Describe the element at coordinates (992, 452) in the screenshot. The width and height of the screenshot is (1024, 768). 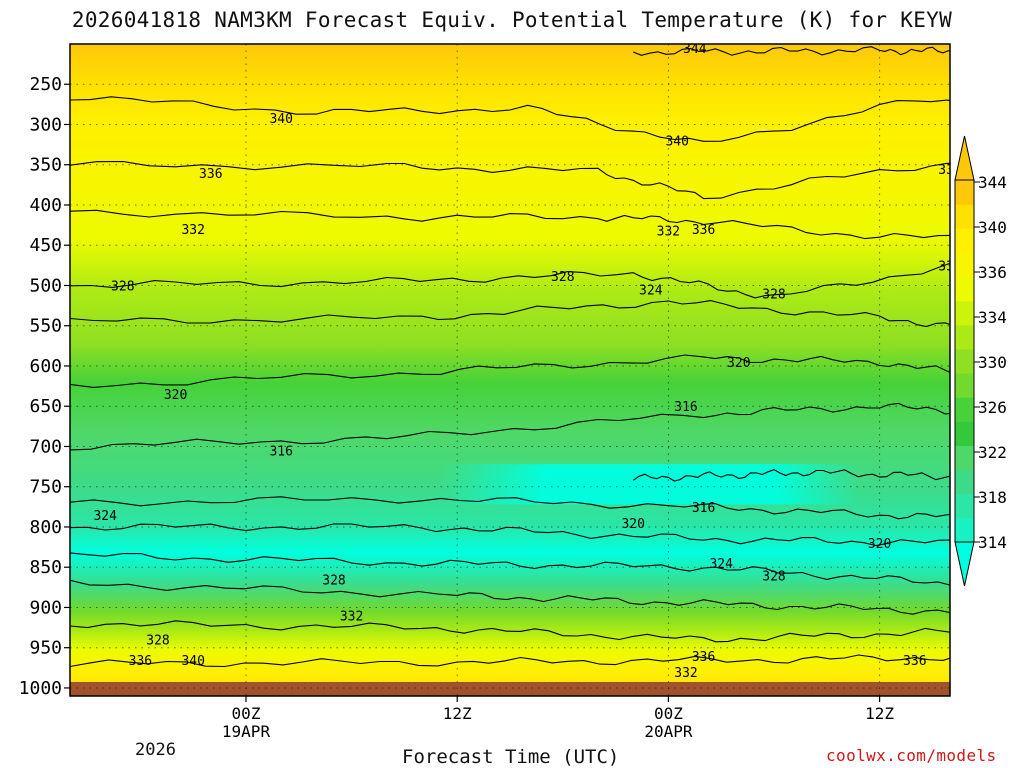
I see `colorbar-label: 322` at that location.